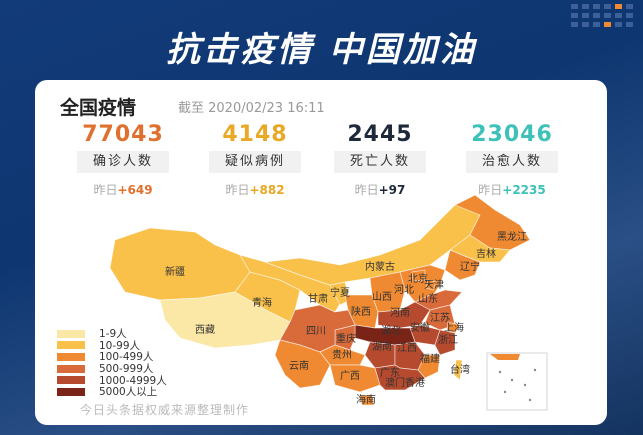  What do you see at coordinates (165, 410) in the screenshot?
I see `source-note: 今日头条据权威来源整理制作` at bounding box center [165, 410].